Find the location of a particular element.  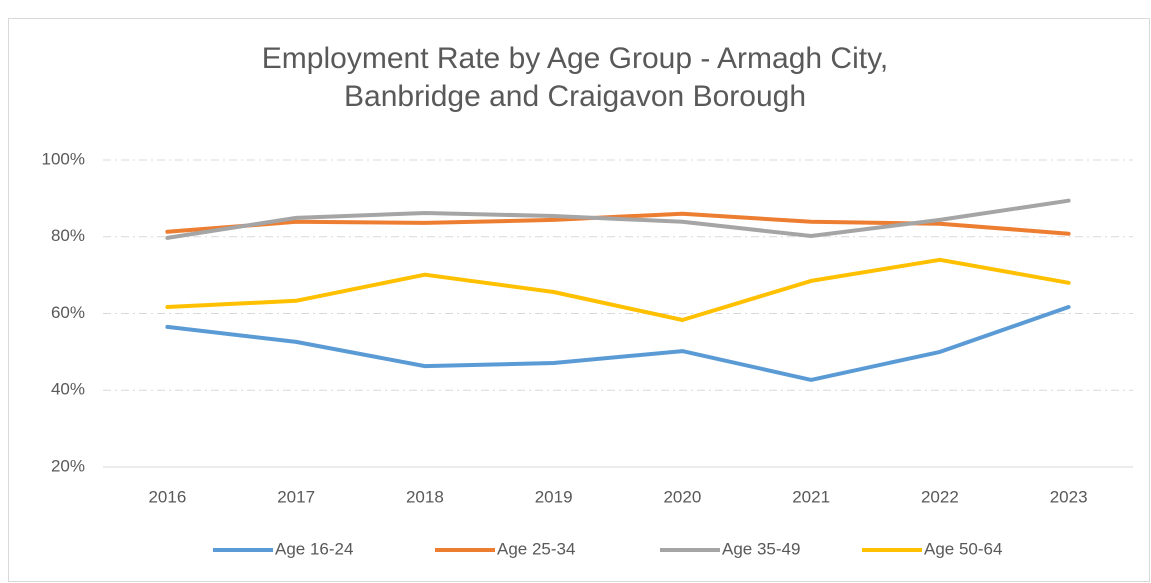

x-tick-label: 2023 is located at coordinates (1069, 496).